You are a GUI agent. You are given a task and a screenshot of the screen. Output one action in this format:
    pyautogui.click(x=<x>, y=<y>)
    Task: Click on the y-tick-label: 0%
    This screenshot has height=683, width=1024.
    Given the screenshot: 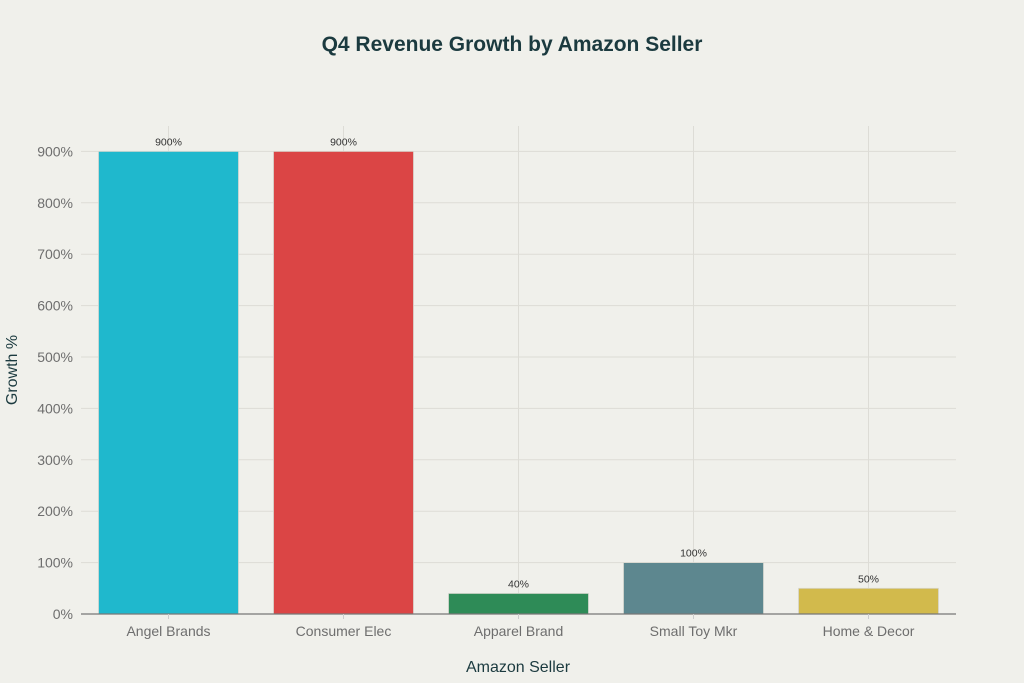 What is the action you would take?
    pyautogui.click(x=63, y=614)
    